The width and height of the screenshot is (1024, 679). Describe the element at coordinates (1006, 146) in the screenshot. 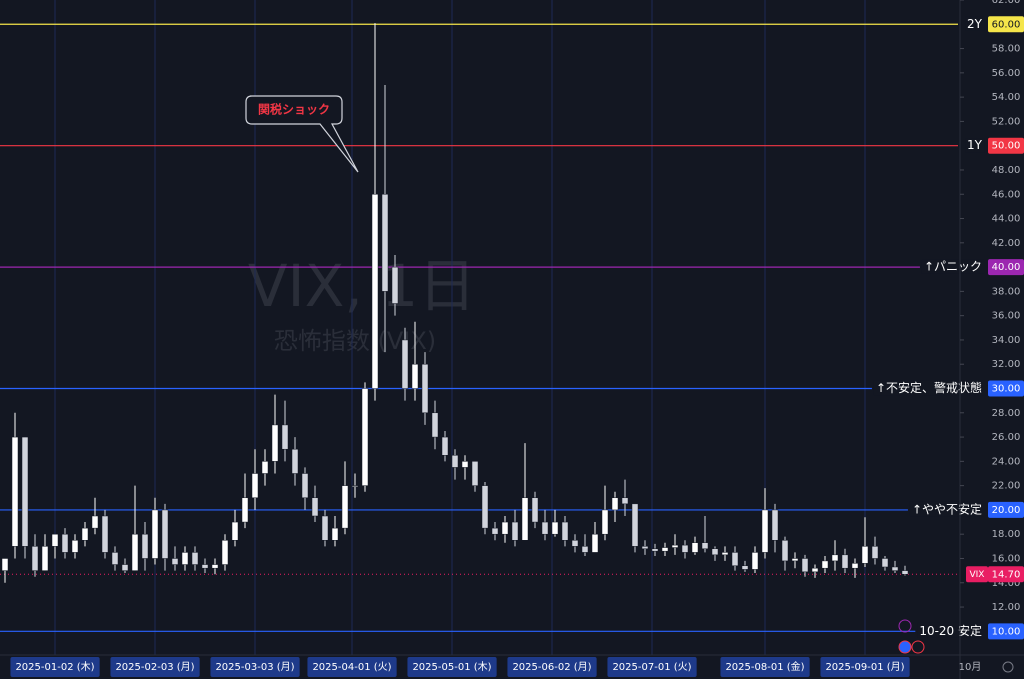

I see `level-badge-label: 50.00` at that location.